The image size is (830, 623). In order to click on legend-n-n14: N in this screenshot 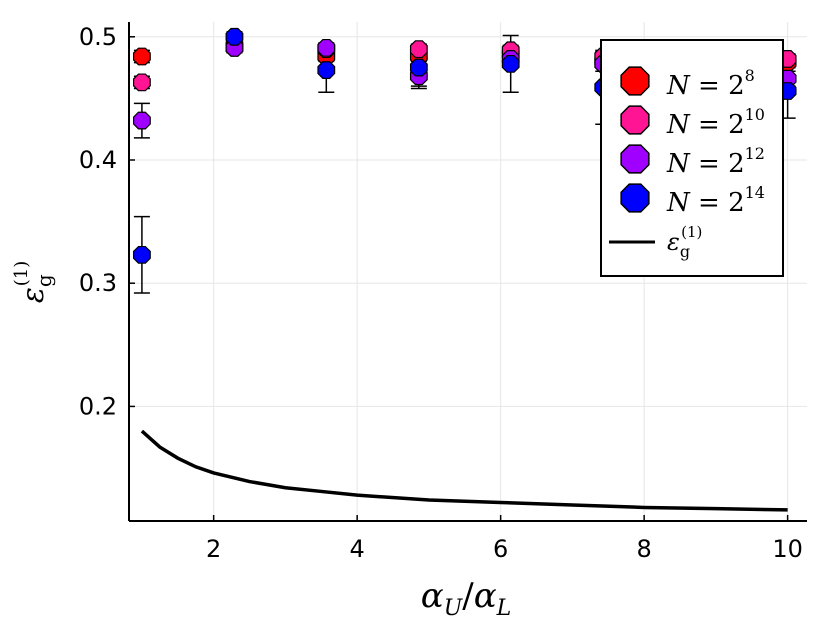, I will do `click(678, 203)`.